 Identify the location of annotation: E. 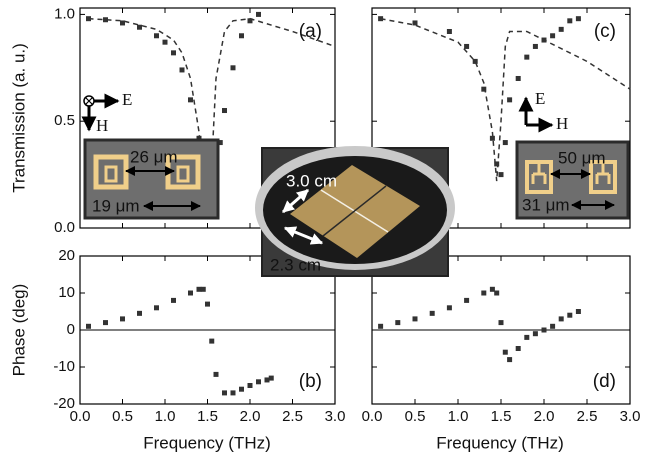
(127, 99).